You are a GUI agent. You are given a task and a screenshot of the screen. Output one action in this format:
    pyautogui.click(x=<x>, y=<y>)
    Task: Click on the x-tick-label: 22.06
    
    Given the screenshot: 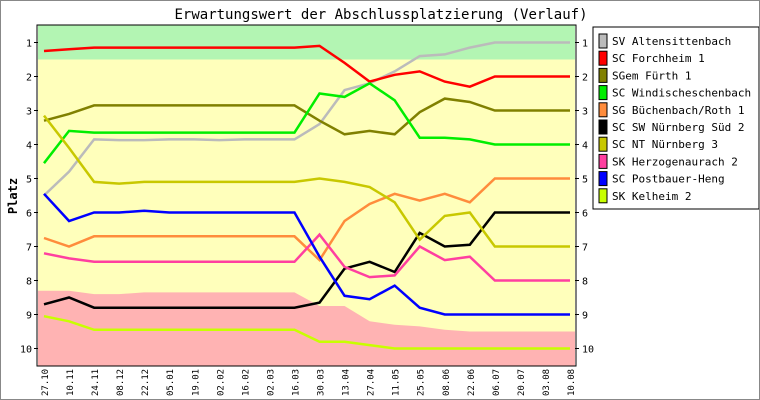 What is the action you would take?
    pyautogui.click(x=472, y=382)
    